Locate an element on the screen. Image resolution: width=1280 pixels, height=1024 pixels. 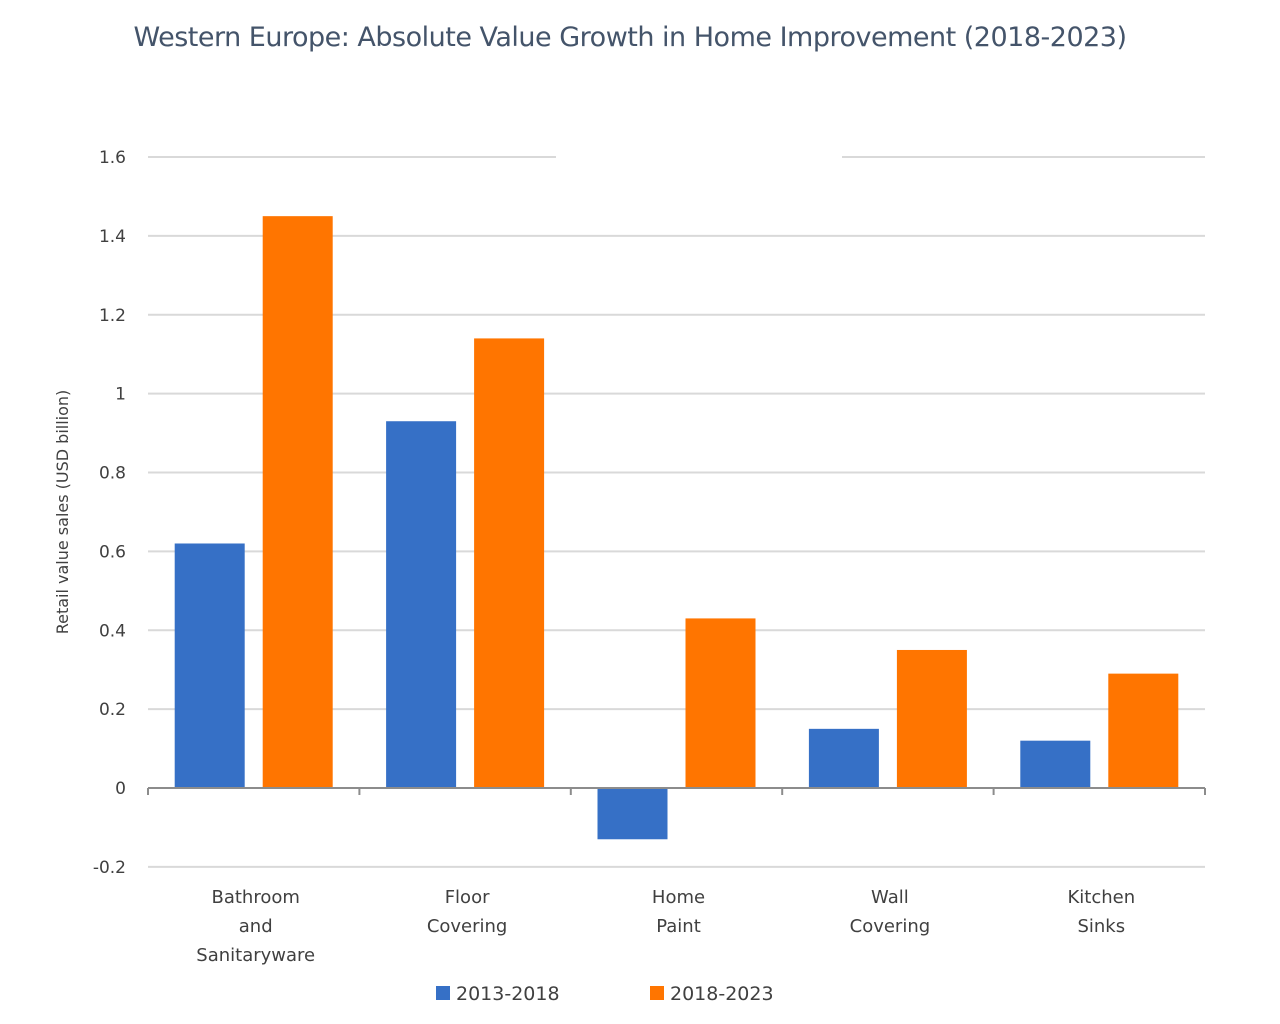
y-tick-label: 1 is located at coordinates (120, 395).